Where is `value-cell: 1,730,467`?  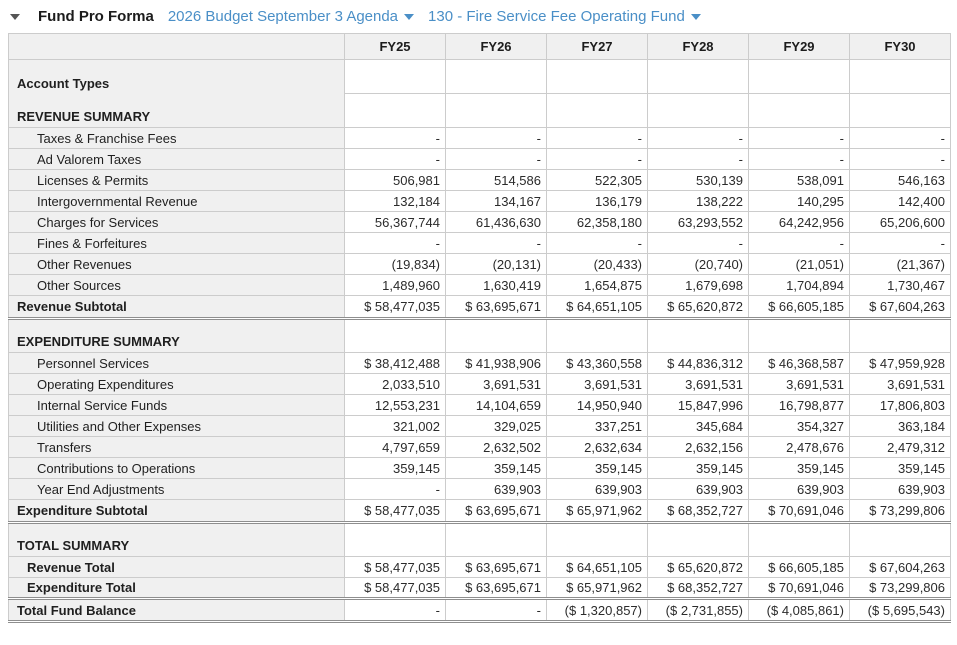
value-cell: 1,730,467 is located at coordinates (900, 285).